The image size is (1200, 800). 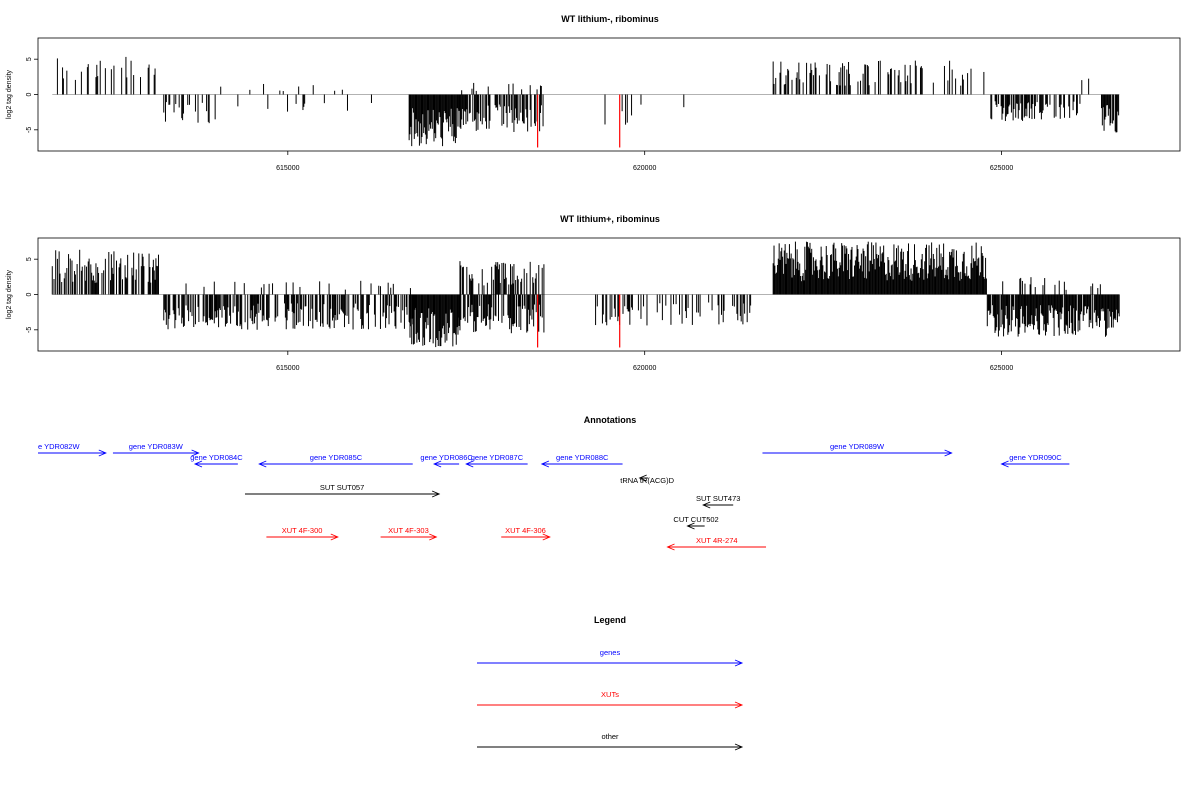 I want to click on feature-other: SUT SUT473, so click(x=718, y=501).